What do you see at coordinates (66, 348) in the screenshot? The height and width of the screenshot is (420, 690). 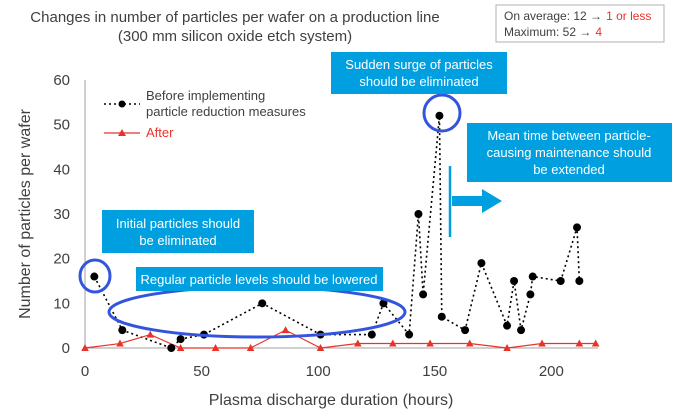 I see `y-tick-label: 0` at bounding box center [66, 348].